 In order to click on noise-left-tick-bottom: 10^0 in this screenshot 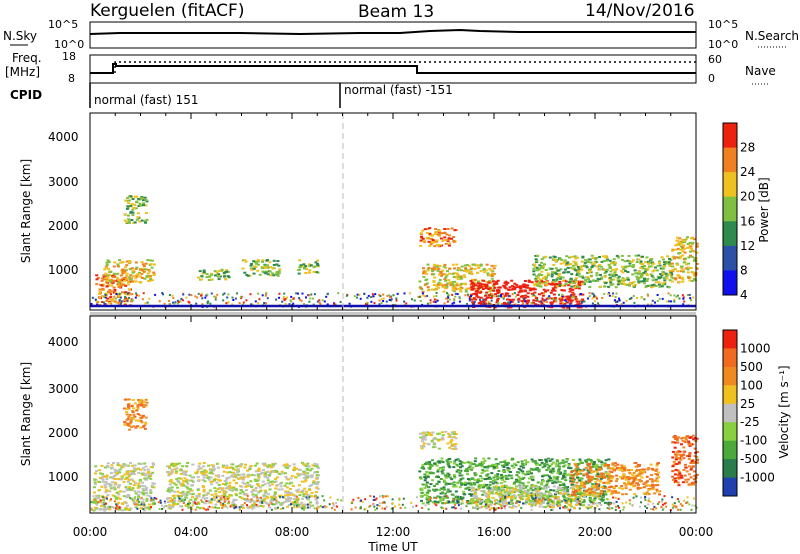, I will do `click(69, 44)`.